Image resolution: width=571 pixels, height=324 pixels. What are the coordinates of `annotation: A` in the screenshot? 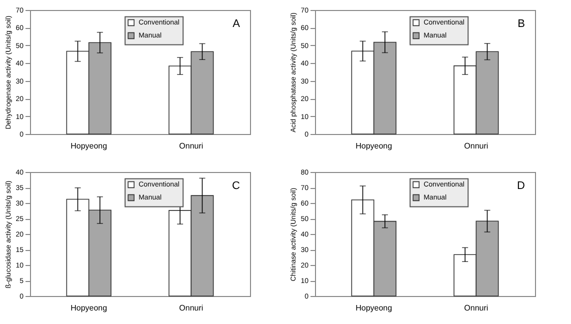 It's located at (236, 24).